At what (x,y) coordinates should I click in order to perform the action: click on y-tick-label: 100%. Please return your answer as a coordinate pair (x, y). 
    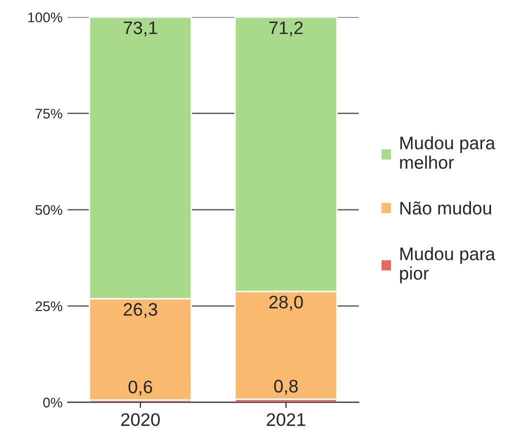
    Looking at the image, I should click on (45, 17).